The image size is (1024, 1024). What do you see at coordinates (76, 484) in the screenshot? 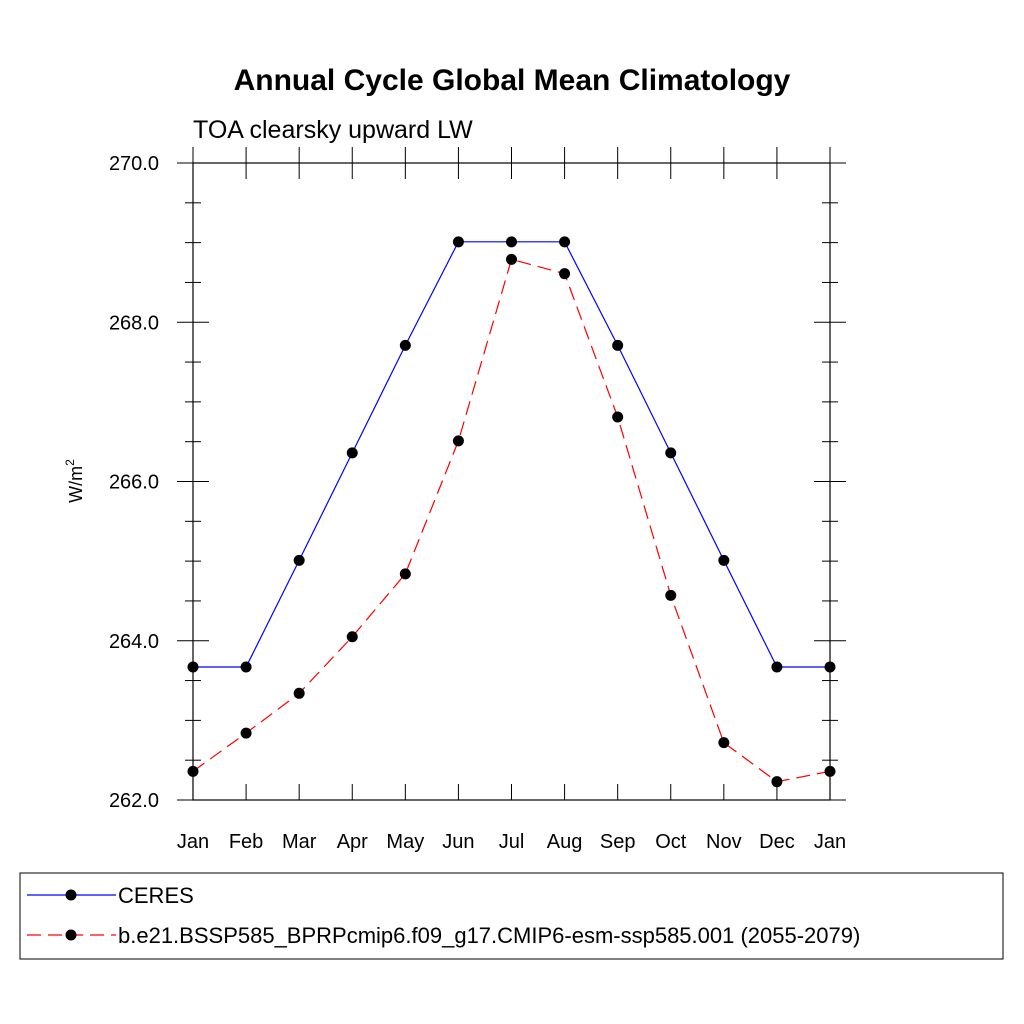
I see `y-axis-label-main: W/m` at bounding box center [76, 484].